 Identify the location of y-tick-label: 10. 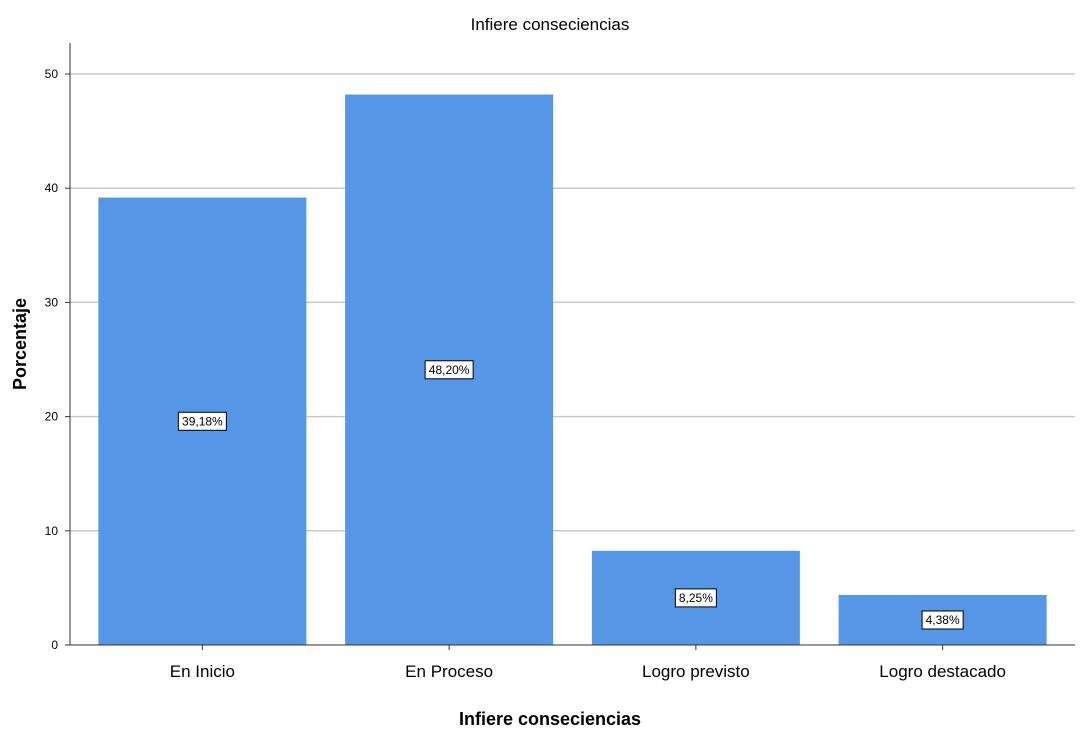
(52, 531).